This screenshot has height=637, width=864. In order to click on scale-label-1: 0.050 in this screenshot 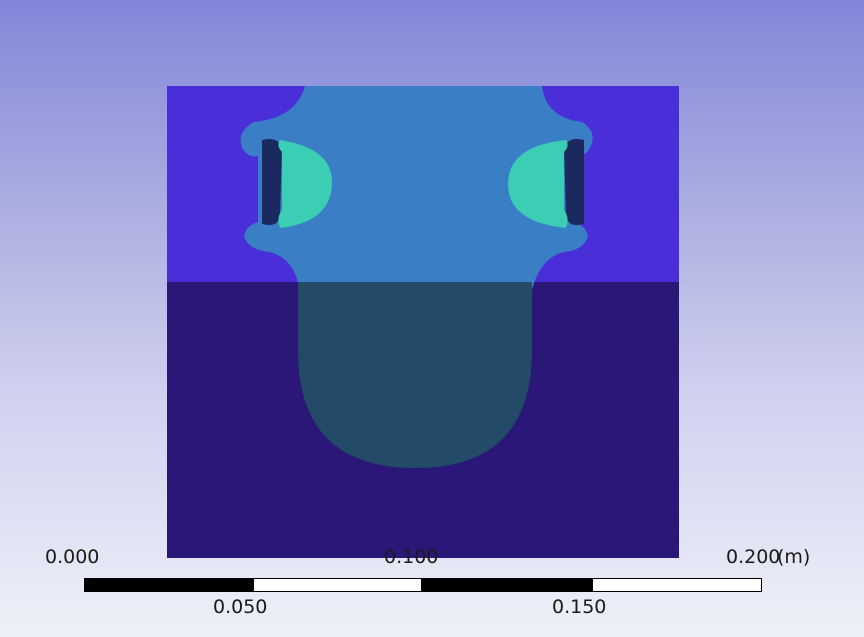, I will do `click(240, 607)`.